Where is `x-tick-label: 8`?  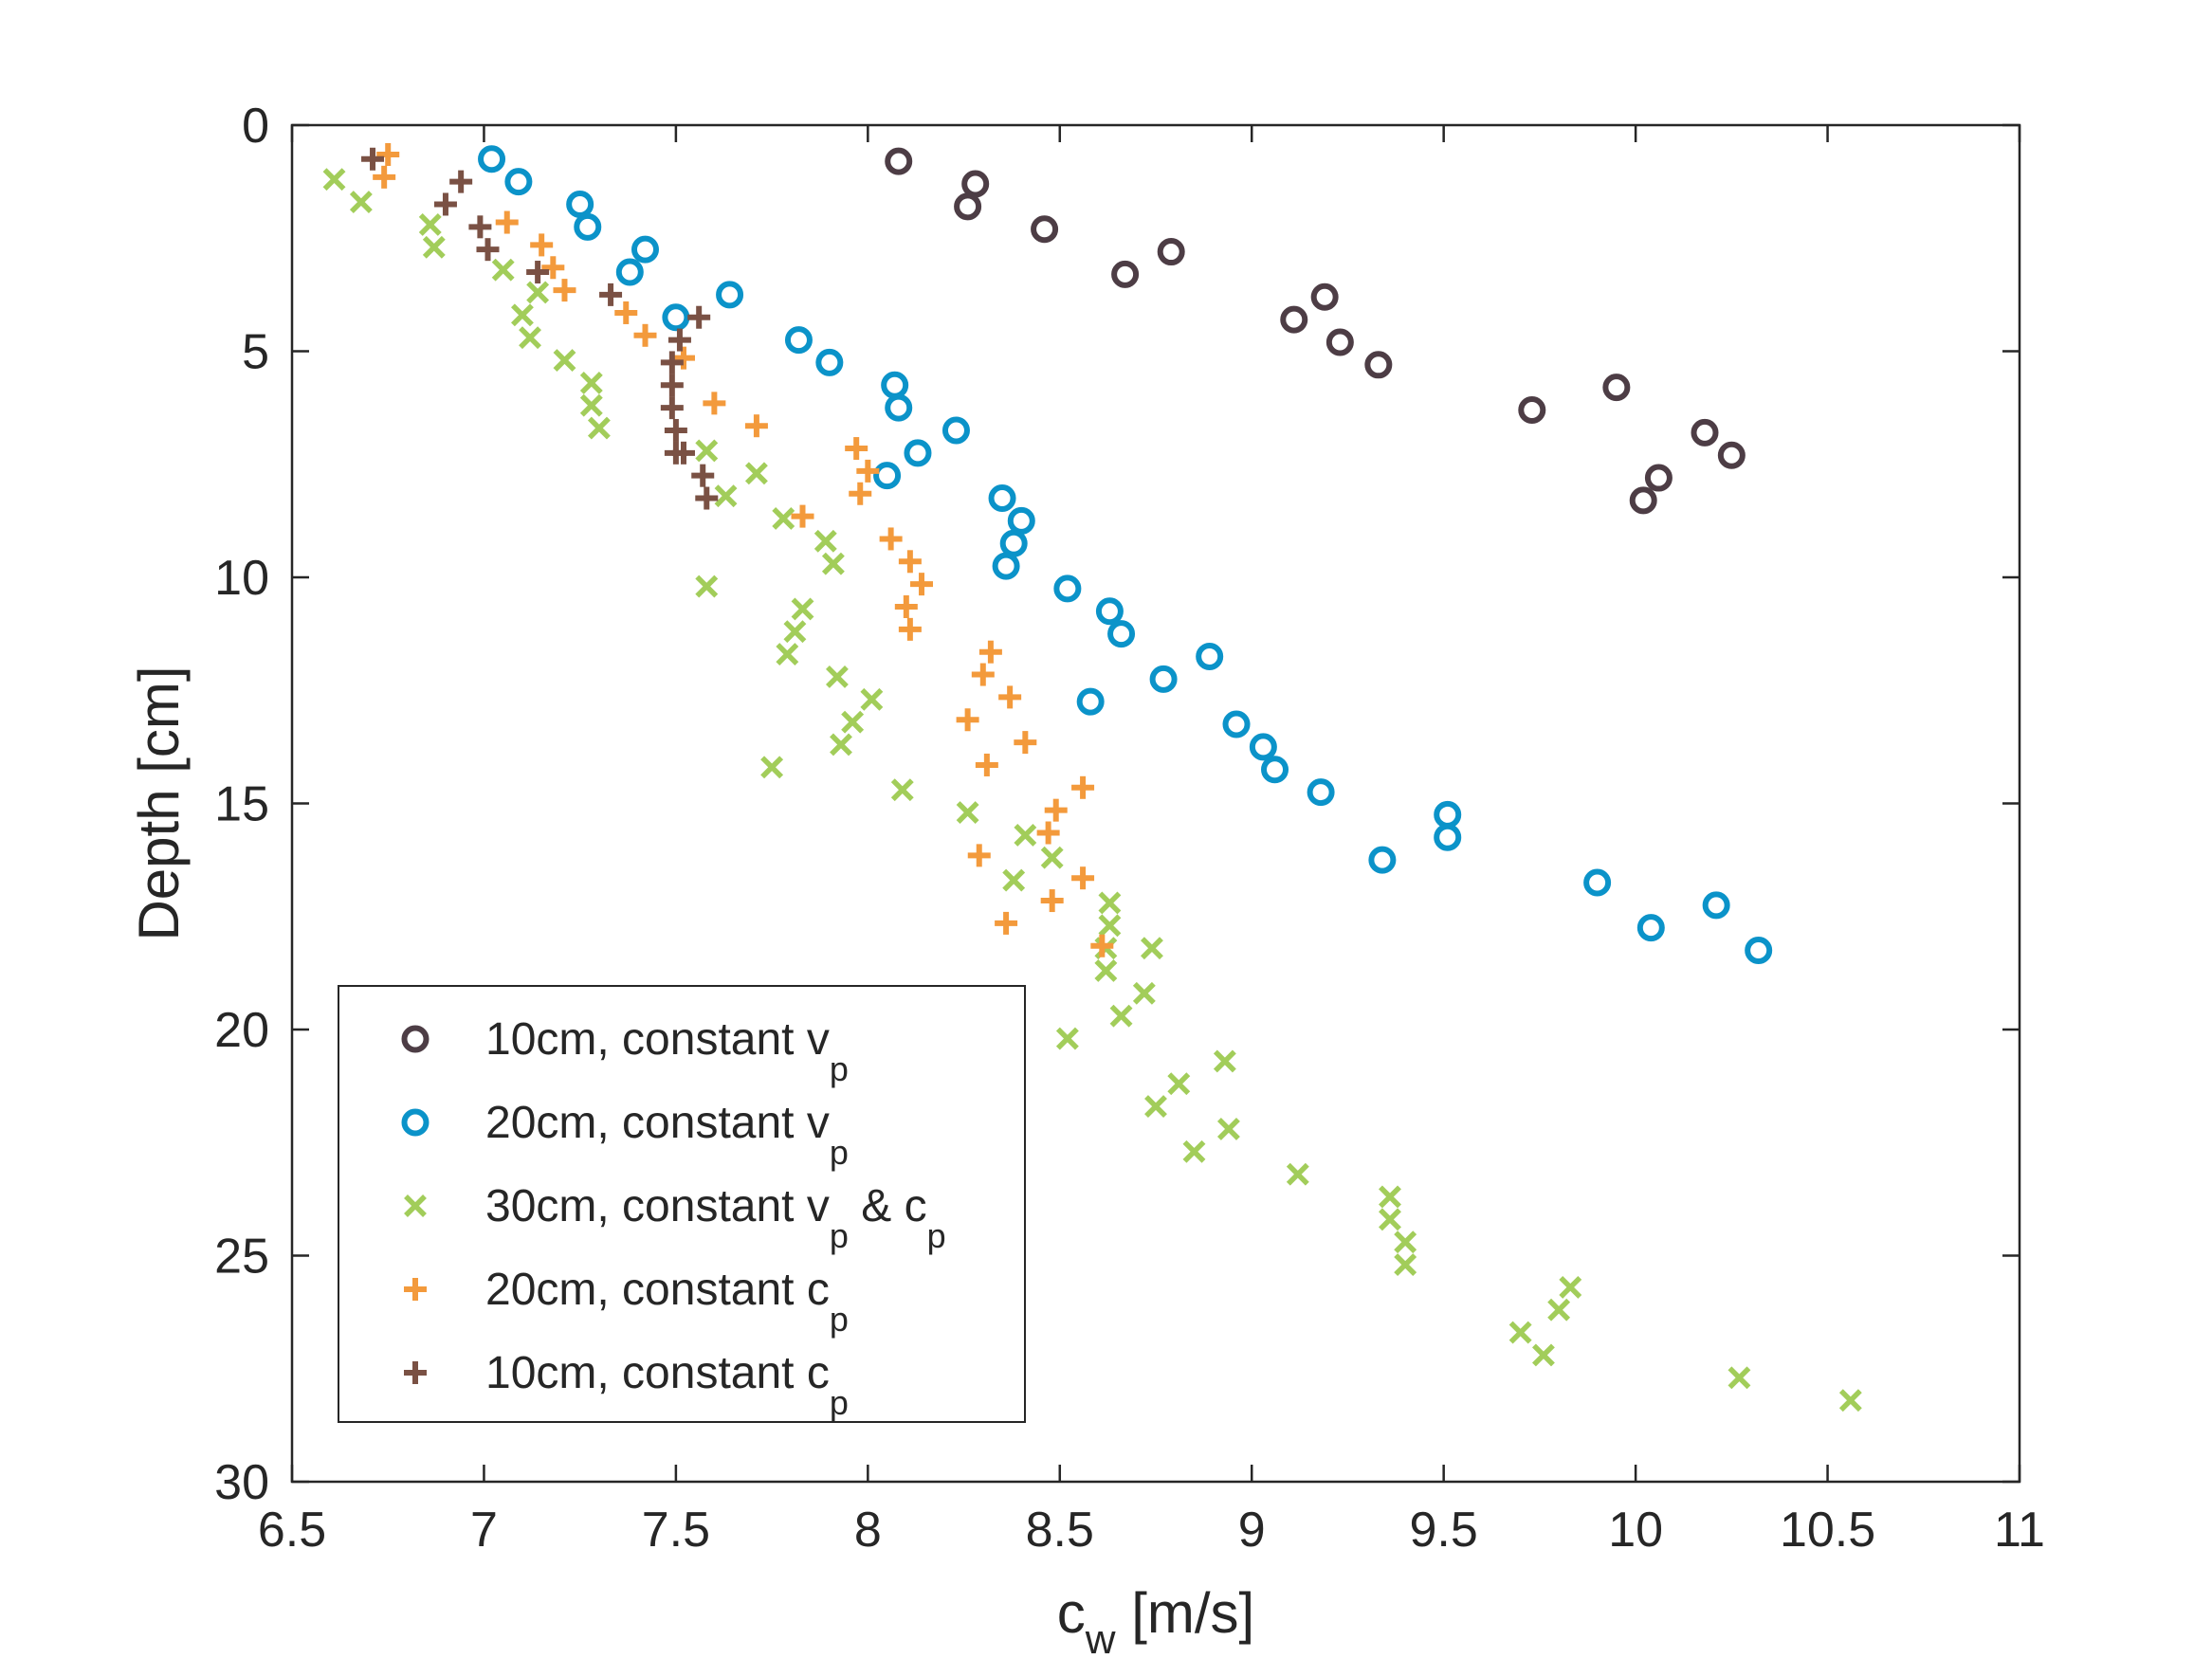 x-tick-label: 8 is located at coordinates (868, 1530).